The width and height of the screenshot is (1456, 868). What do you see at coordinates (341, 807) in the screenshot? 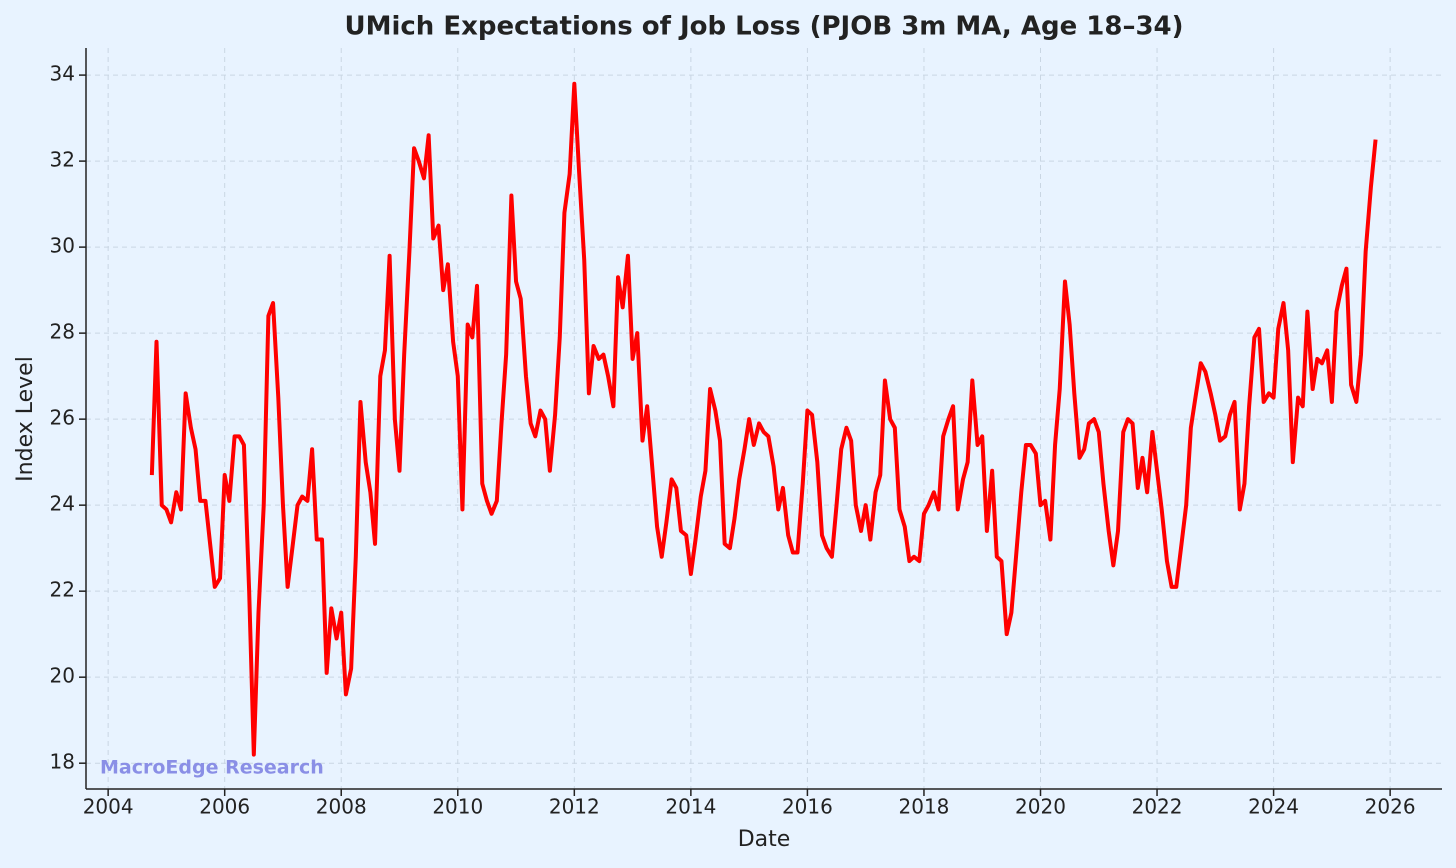
I see `x-tick-label: 2008` at bounding box center [341, 807].